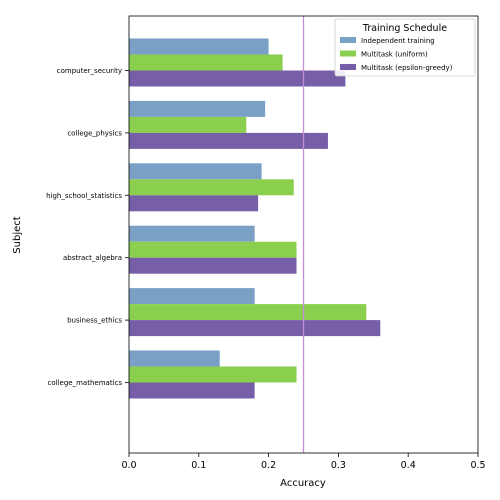  What do you see at coordinates (404, 28) in the screenshot?
I see `legend-title: Training Schedule` at bounding box center [404, 28].